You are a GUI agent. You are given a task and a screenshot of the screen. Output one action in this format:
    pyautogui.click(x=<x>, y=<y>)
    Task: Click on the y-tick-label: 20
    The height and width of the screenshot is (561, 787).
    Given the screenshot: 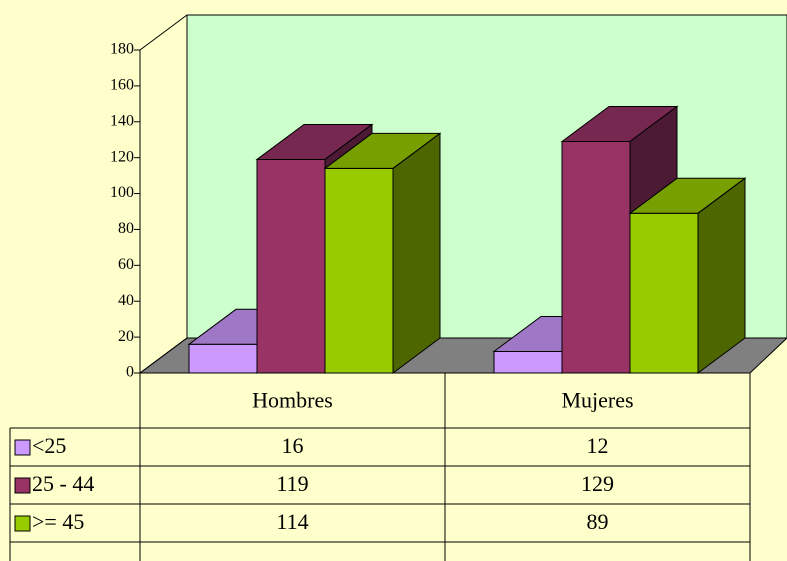 What is the action you would take?
    pyautogui.click(x=126, y=336)
    